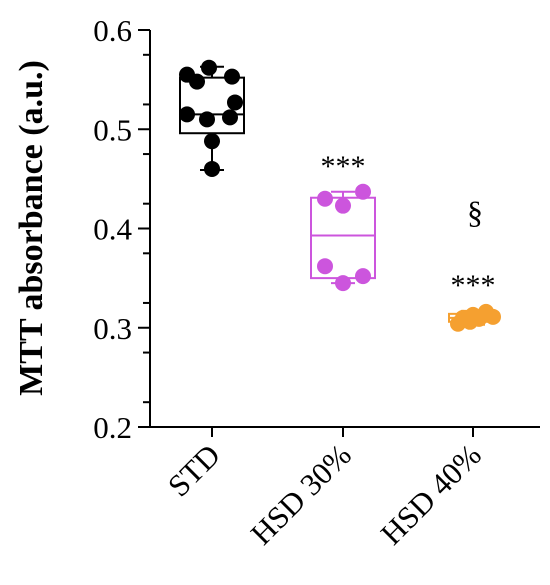  I want to click on x-tick-label: HSD 40%, so click(431, 494).